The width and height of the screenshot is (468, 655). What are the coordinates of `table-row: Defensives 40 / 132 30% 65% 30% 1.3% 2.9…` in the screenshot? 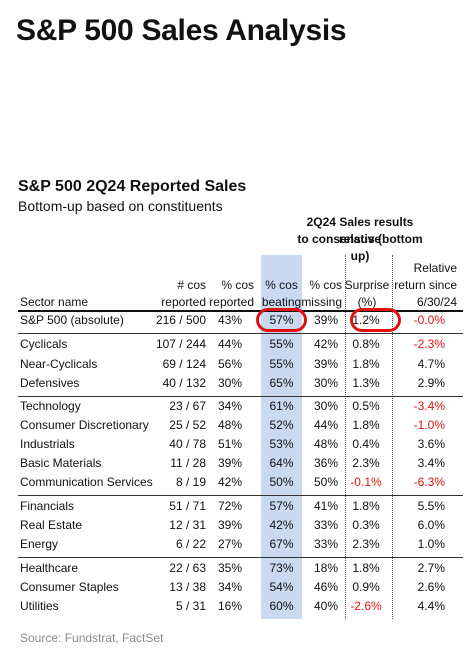 It's located at (234, 383).